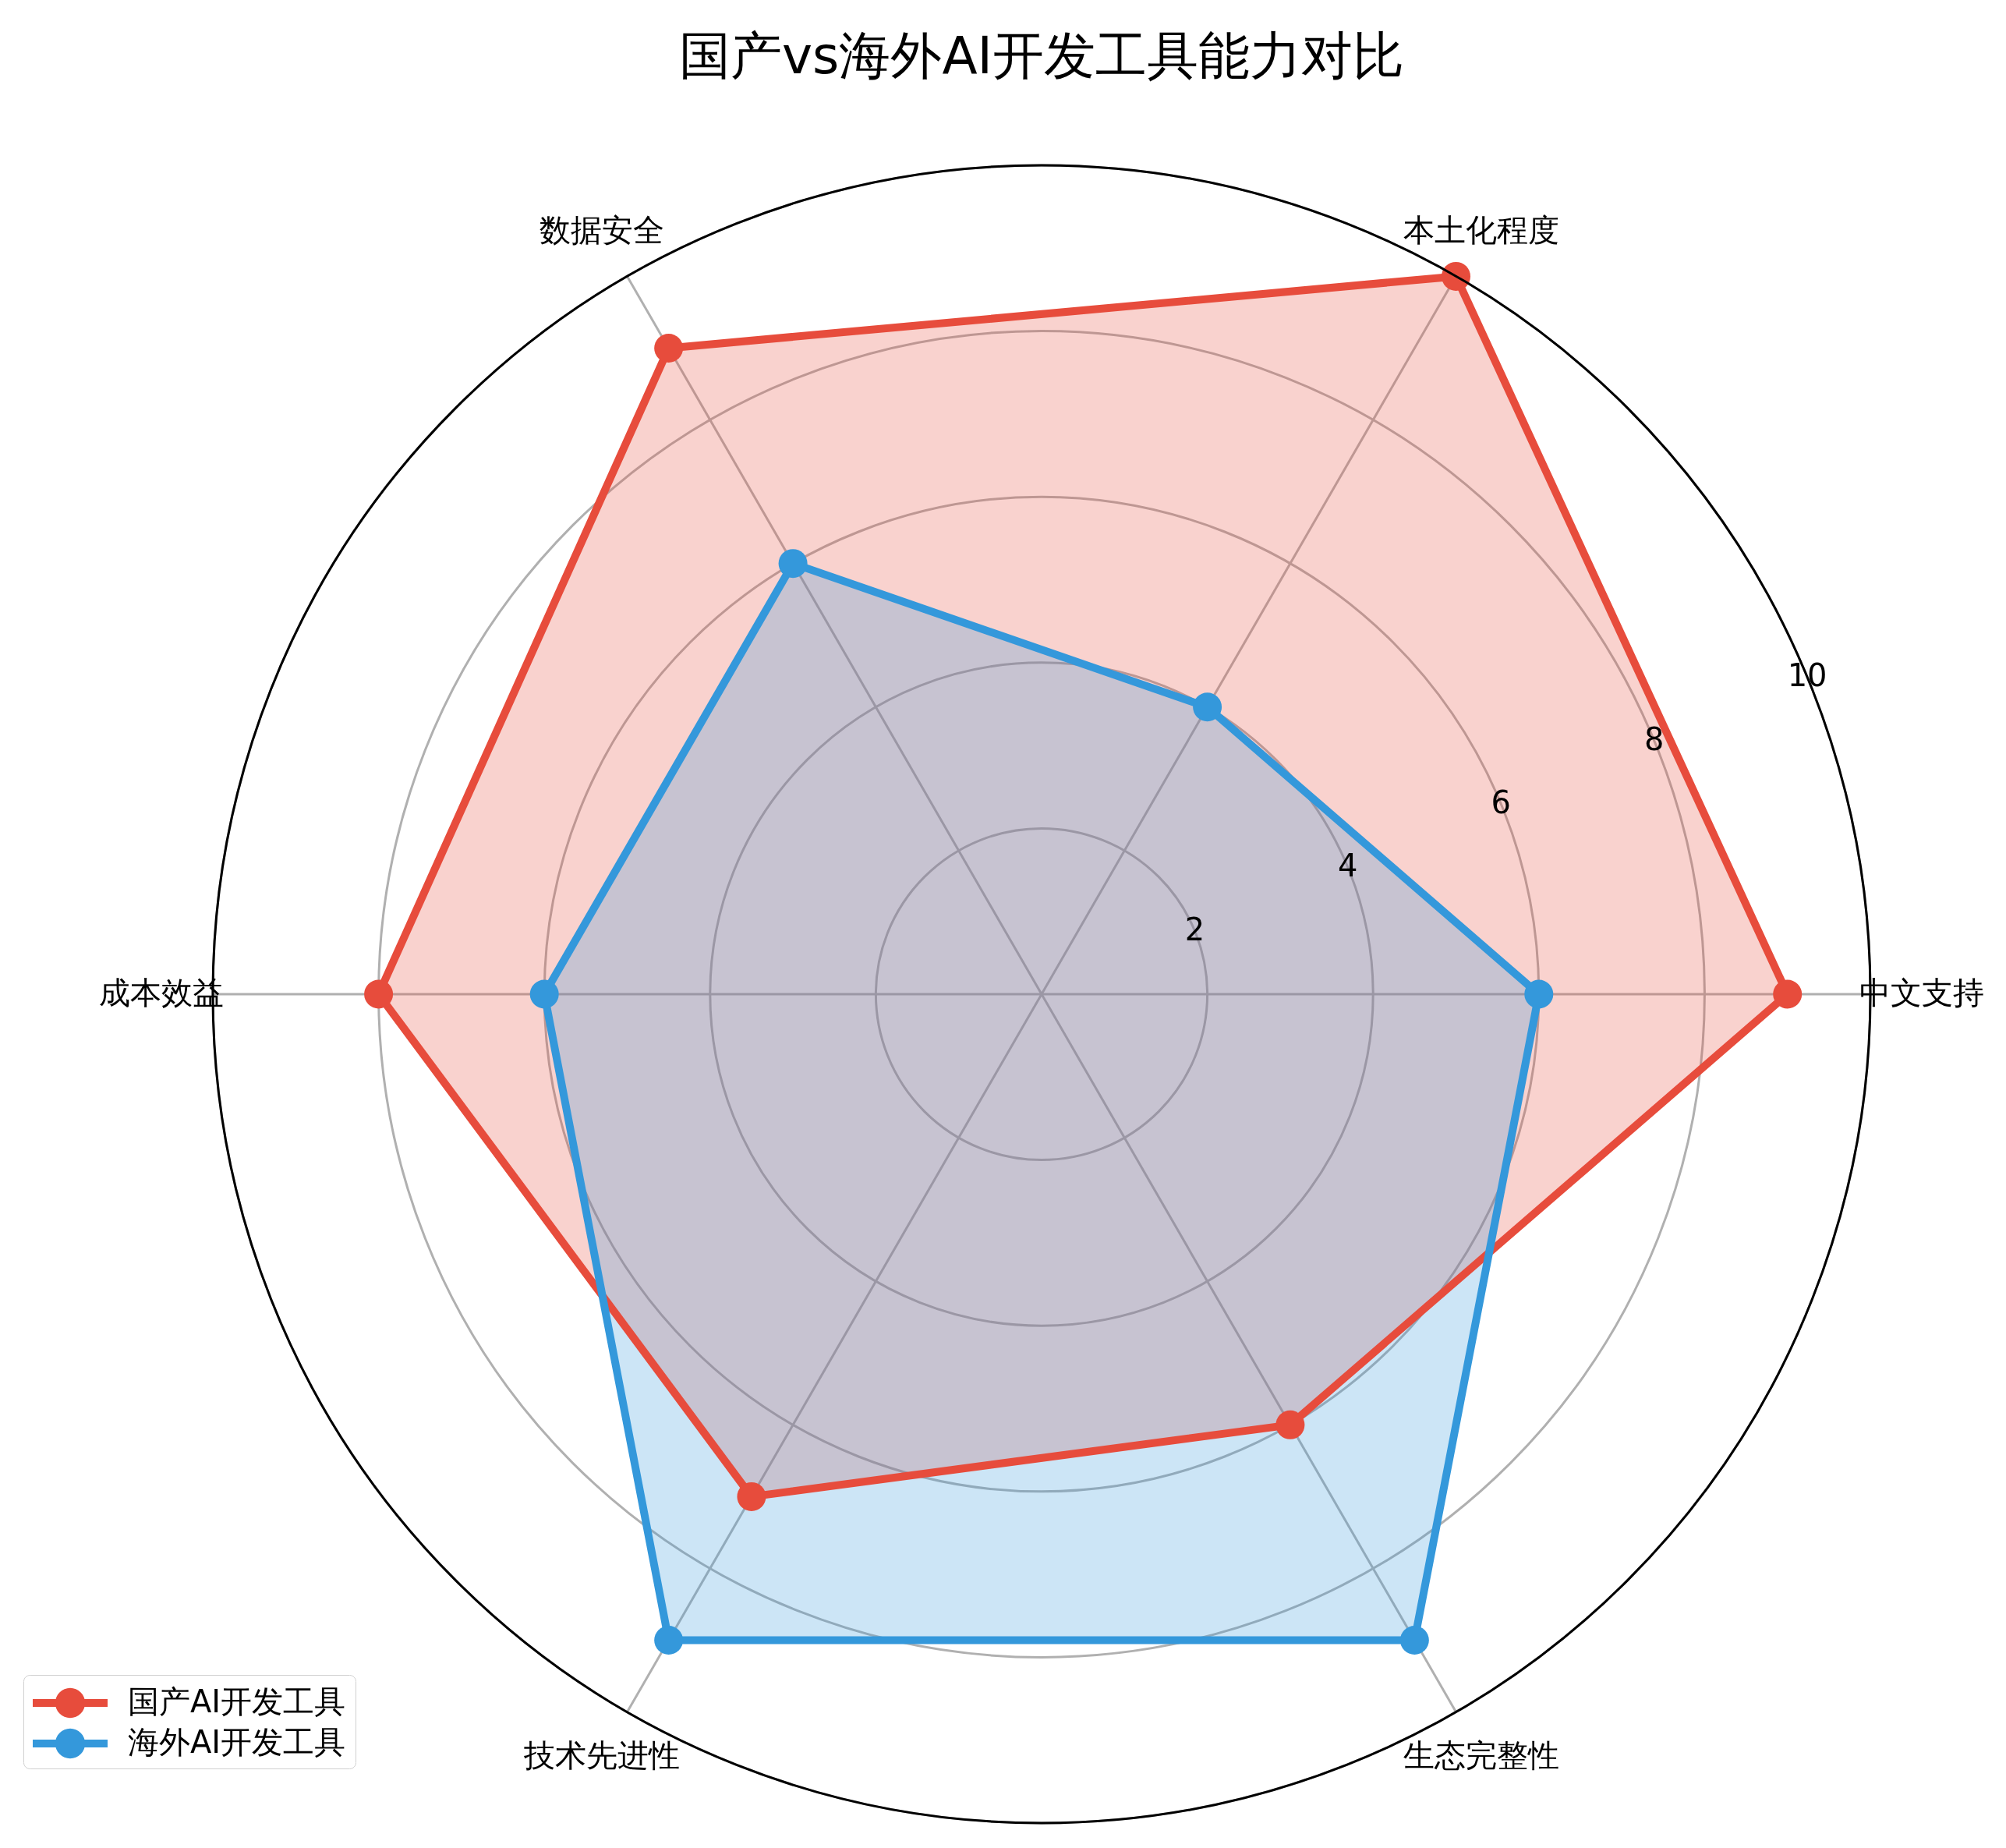 The height and width of the screenshot is (1848, 2006). What do you see at coordinates (601, 230) in the screenshot?
I see `spoke-label: 数据安全` at bounding box center [601, 230].